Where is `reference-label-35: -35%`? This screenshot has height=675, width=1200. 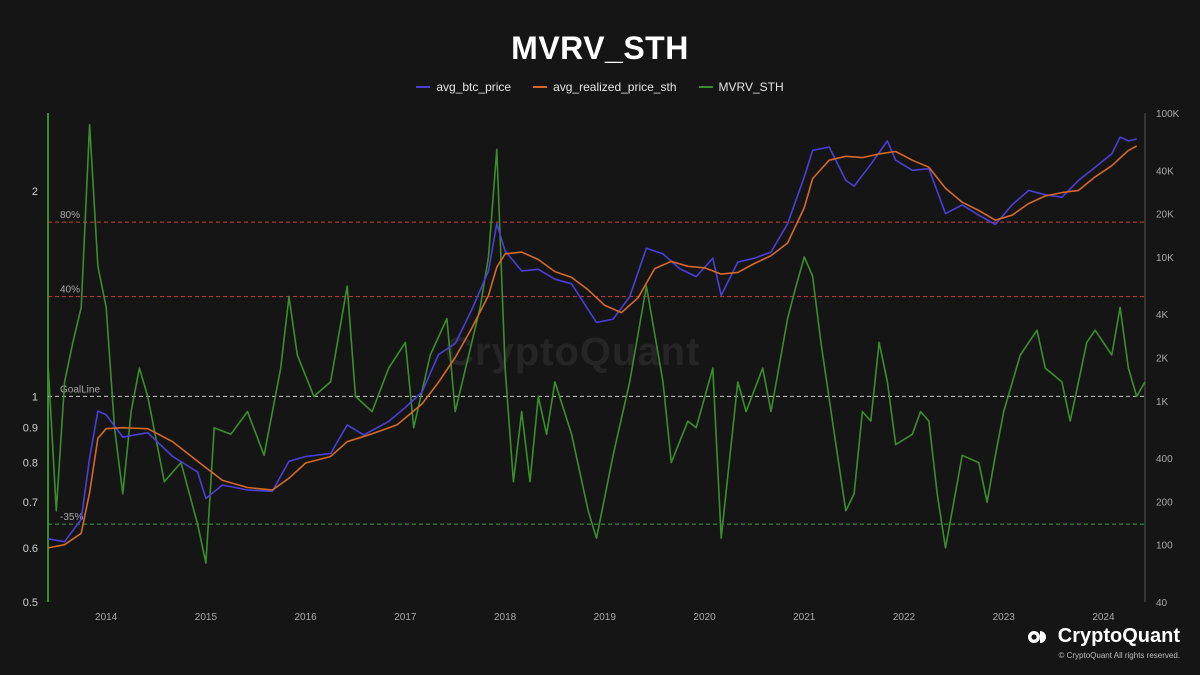
reference-label-35: -35% is located at coordinates (71, 517).